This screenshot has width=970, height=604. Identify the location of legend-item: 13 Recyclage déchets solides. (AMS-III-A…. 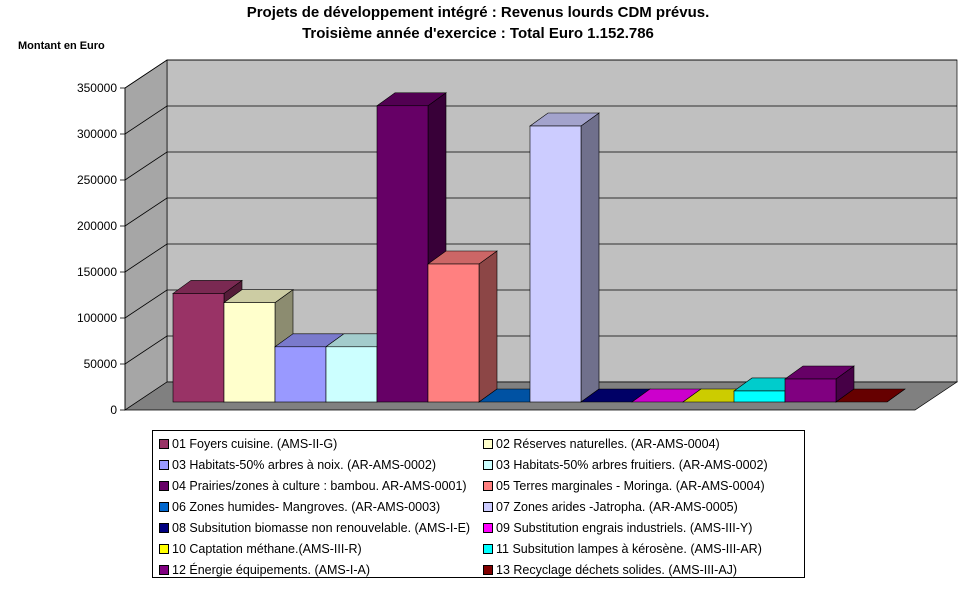
(642, 569).